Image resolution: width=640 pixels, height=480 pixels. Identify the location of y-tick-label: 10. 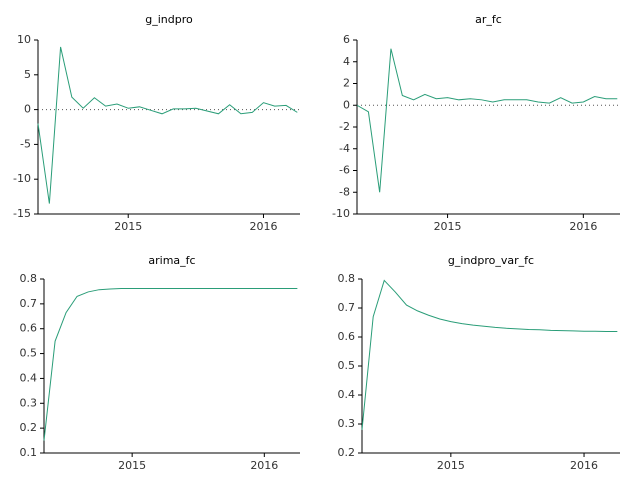
(24, 39).